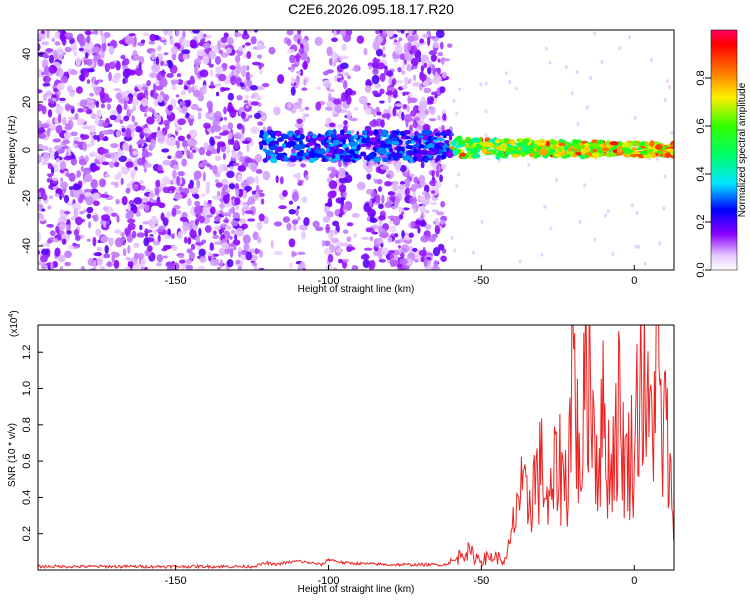 The height and width of the screenshot is (600, 750). Describe the element at coordinates (742, 149) in the screenshot. I see `colorbar-label: Normalized spectral amplitude` at that location.